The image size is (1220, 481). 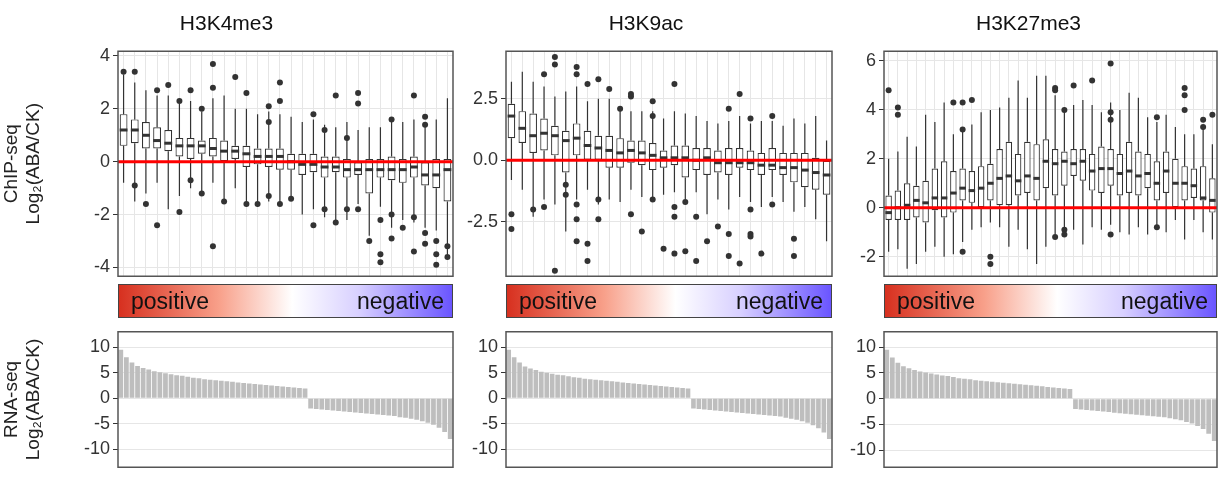 I want to click on y-axis-title: RNA-seq Log₂(ABA/CK), so click(x=22, y=399).